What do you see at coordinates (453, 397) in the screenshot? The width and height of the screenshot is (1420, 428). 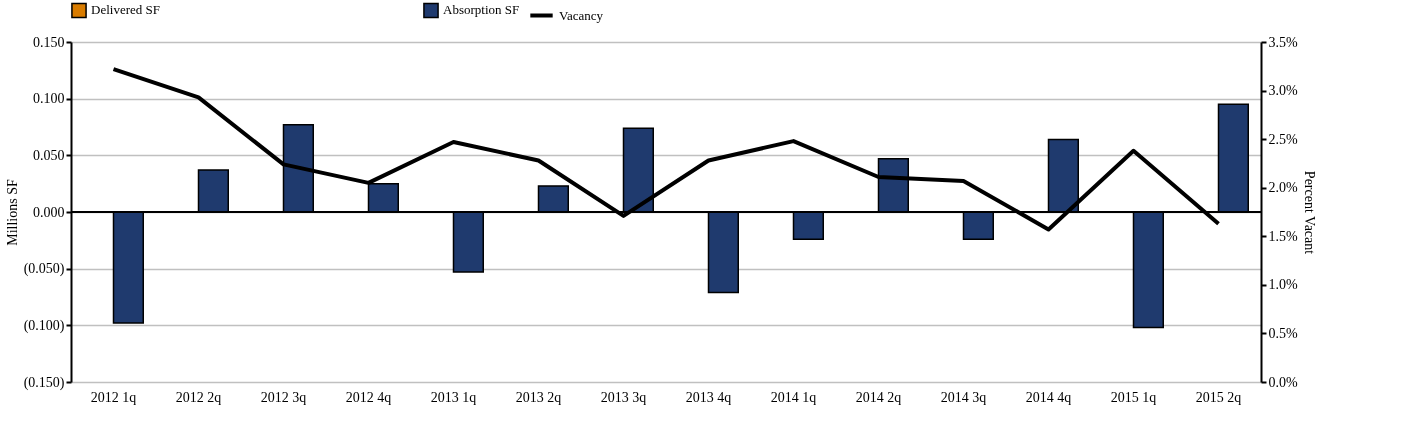 I see `x-tick-label: 2013 1q` at bounding box center [453, 397].